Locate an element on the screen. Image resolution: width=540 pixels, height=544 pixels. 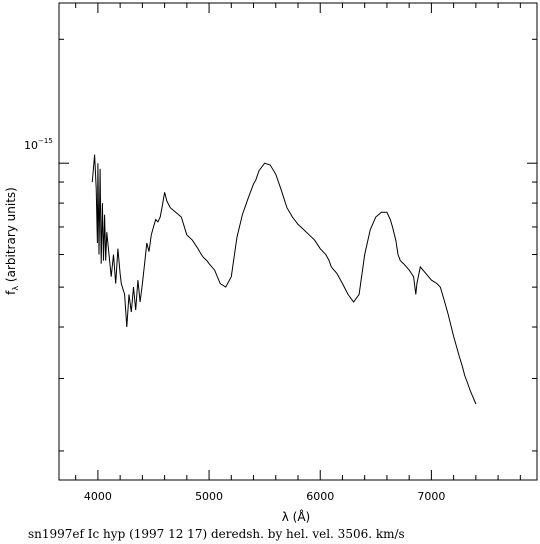
x-axis-label: λ (Å) is located at coordinates (296, 516).